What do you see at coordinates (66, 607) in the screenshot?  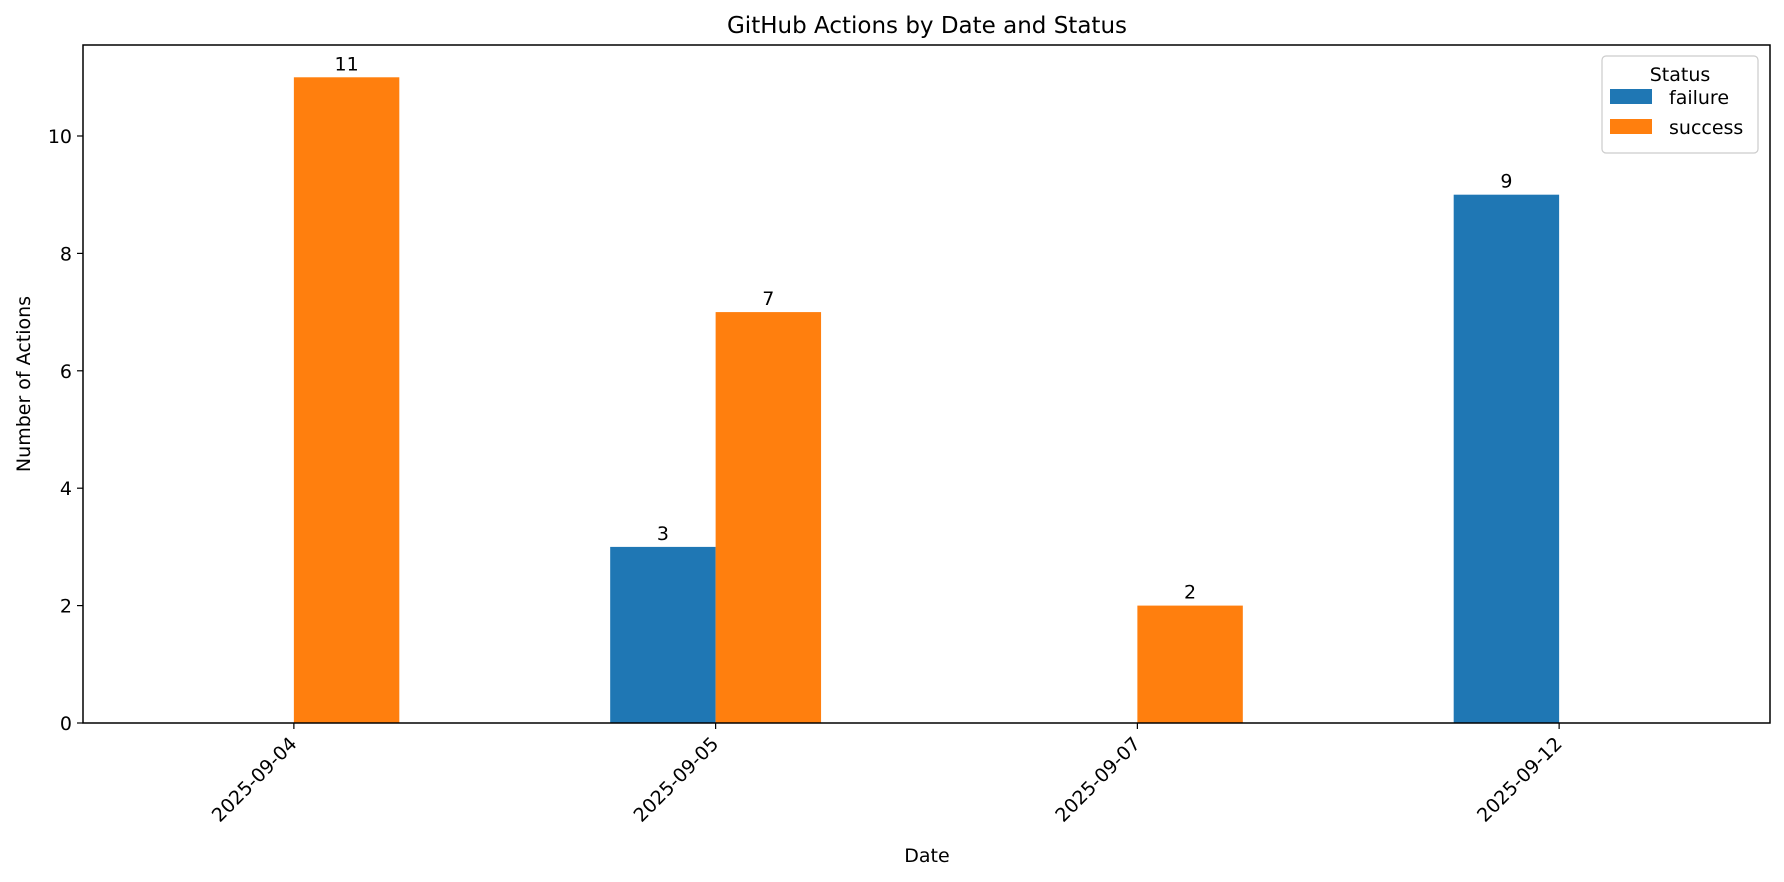 I see `y-tick-label: 2` at bounding box center [66, 607].